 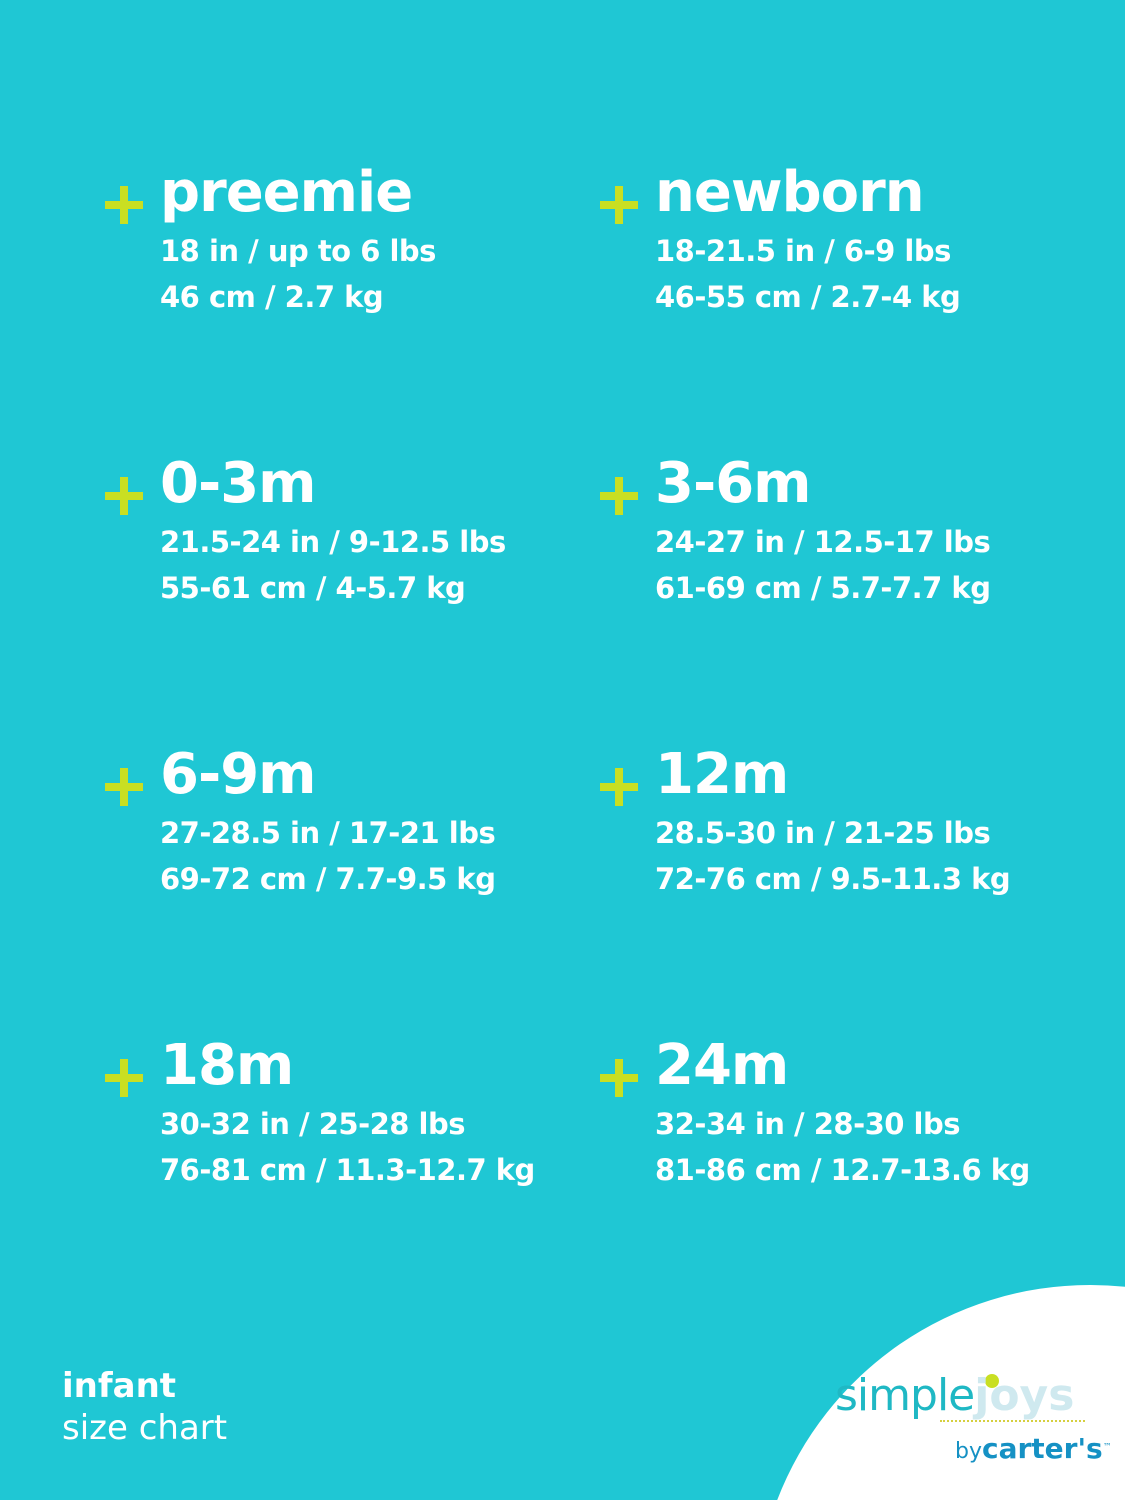 What do you see at coordinates (328, 879) in the screenshot?
I see `size-metric: 69-72 cm / 7.7-9.5 kg` at bounding box center [328, 879].